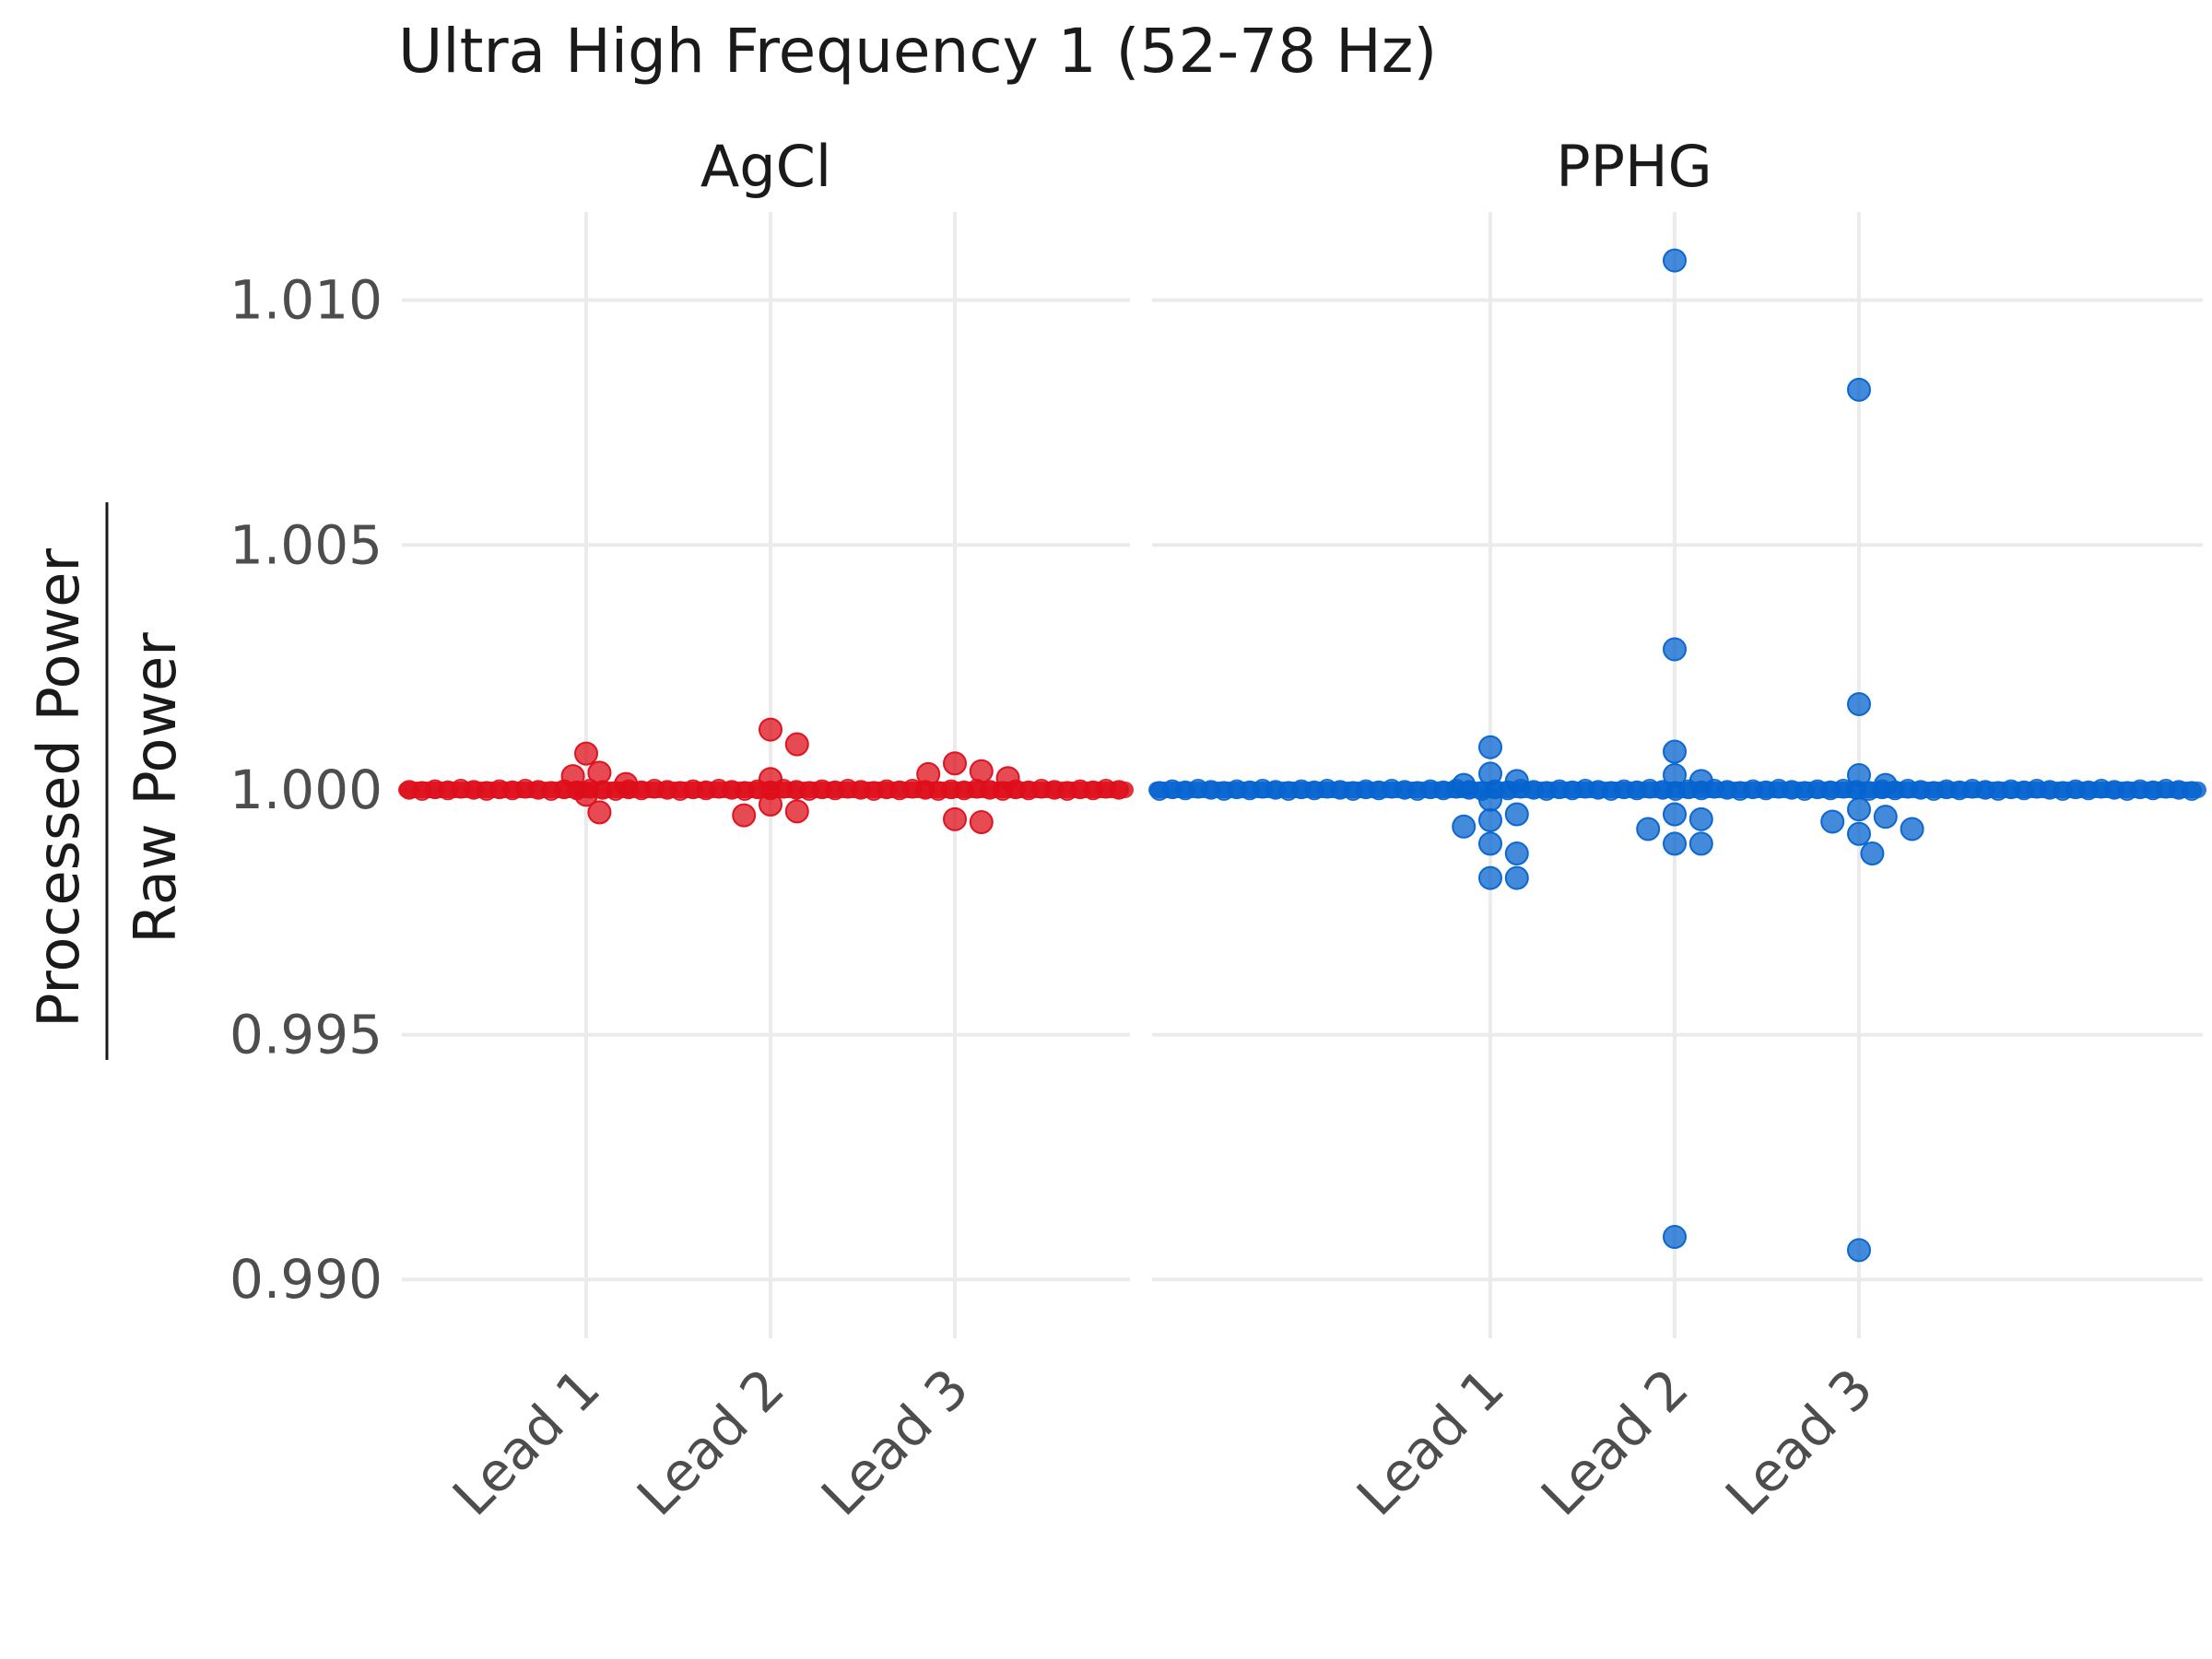 The height and width of the screenshot is (1659, 2212). Describe the element at coordinates (1302, 789) in the screenshot. I see `baseline-band-layer` at that location.